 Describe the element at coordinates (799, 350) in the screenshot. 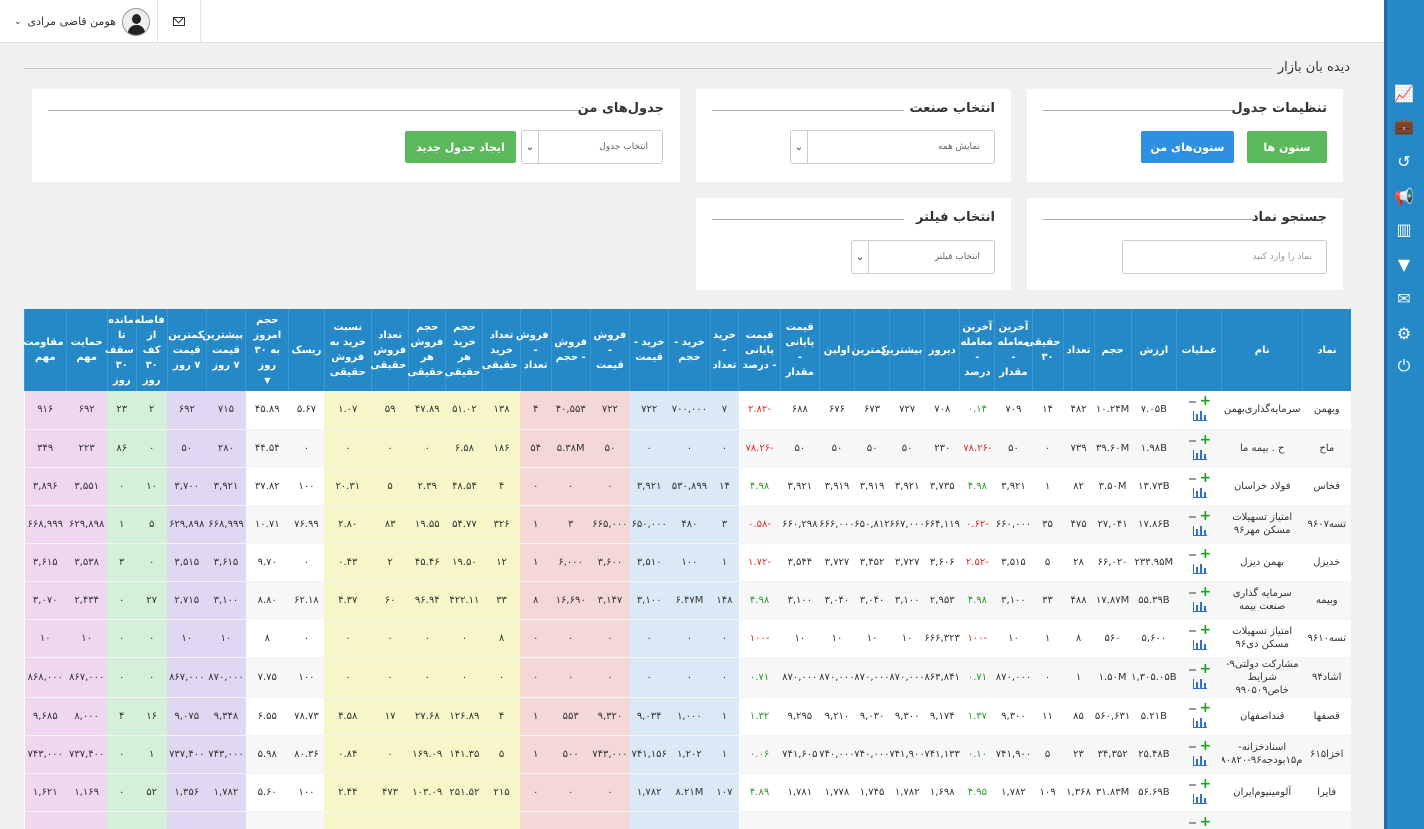

I see `column-header: قیمت پایانی - مقدار` at that location.